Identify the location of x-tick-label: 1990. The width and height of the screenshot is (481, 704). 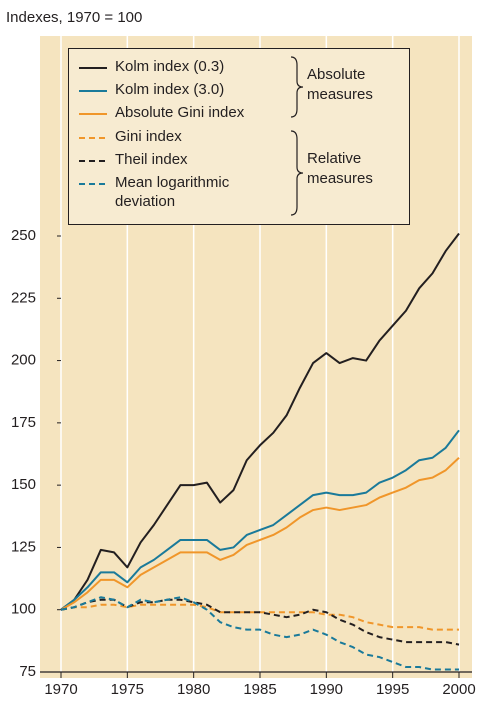
(326, 689).